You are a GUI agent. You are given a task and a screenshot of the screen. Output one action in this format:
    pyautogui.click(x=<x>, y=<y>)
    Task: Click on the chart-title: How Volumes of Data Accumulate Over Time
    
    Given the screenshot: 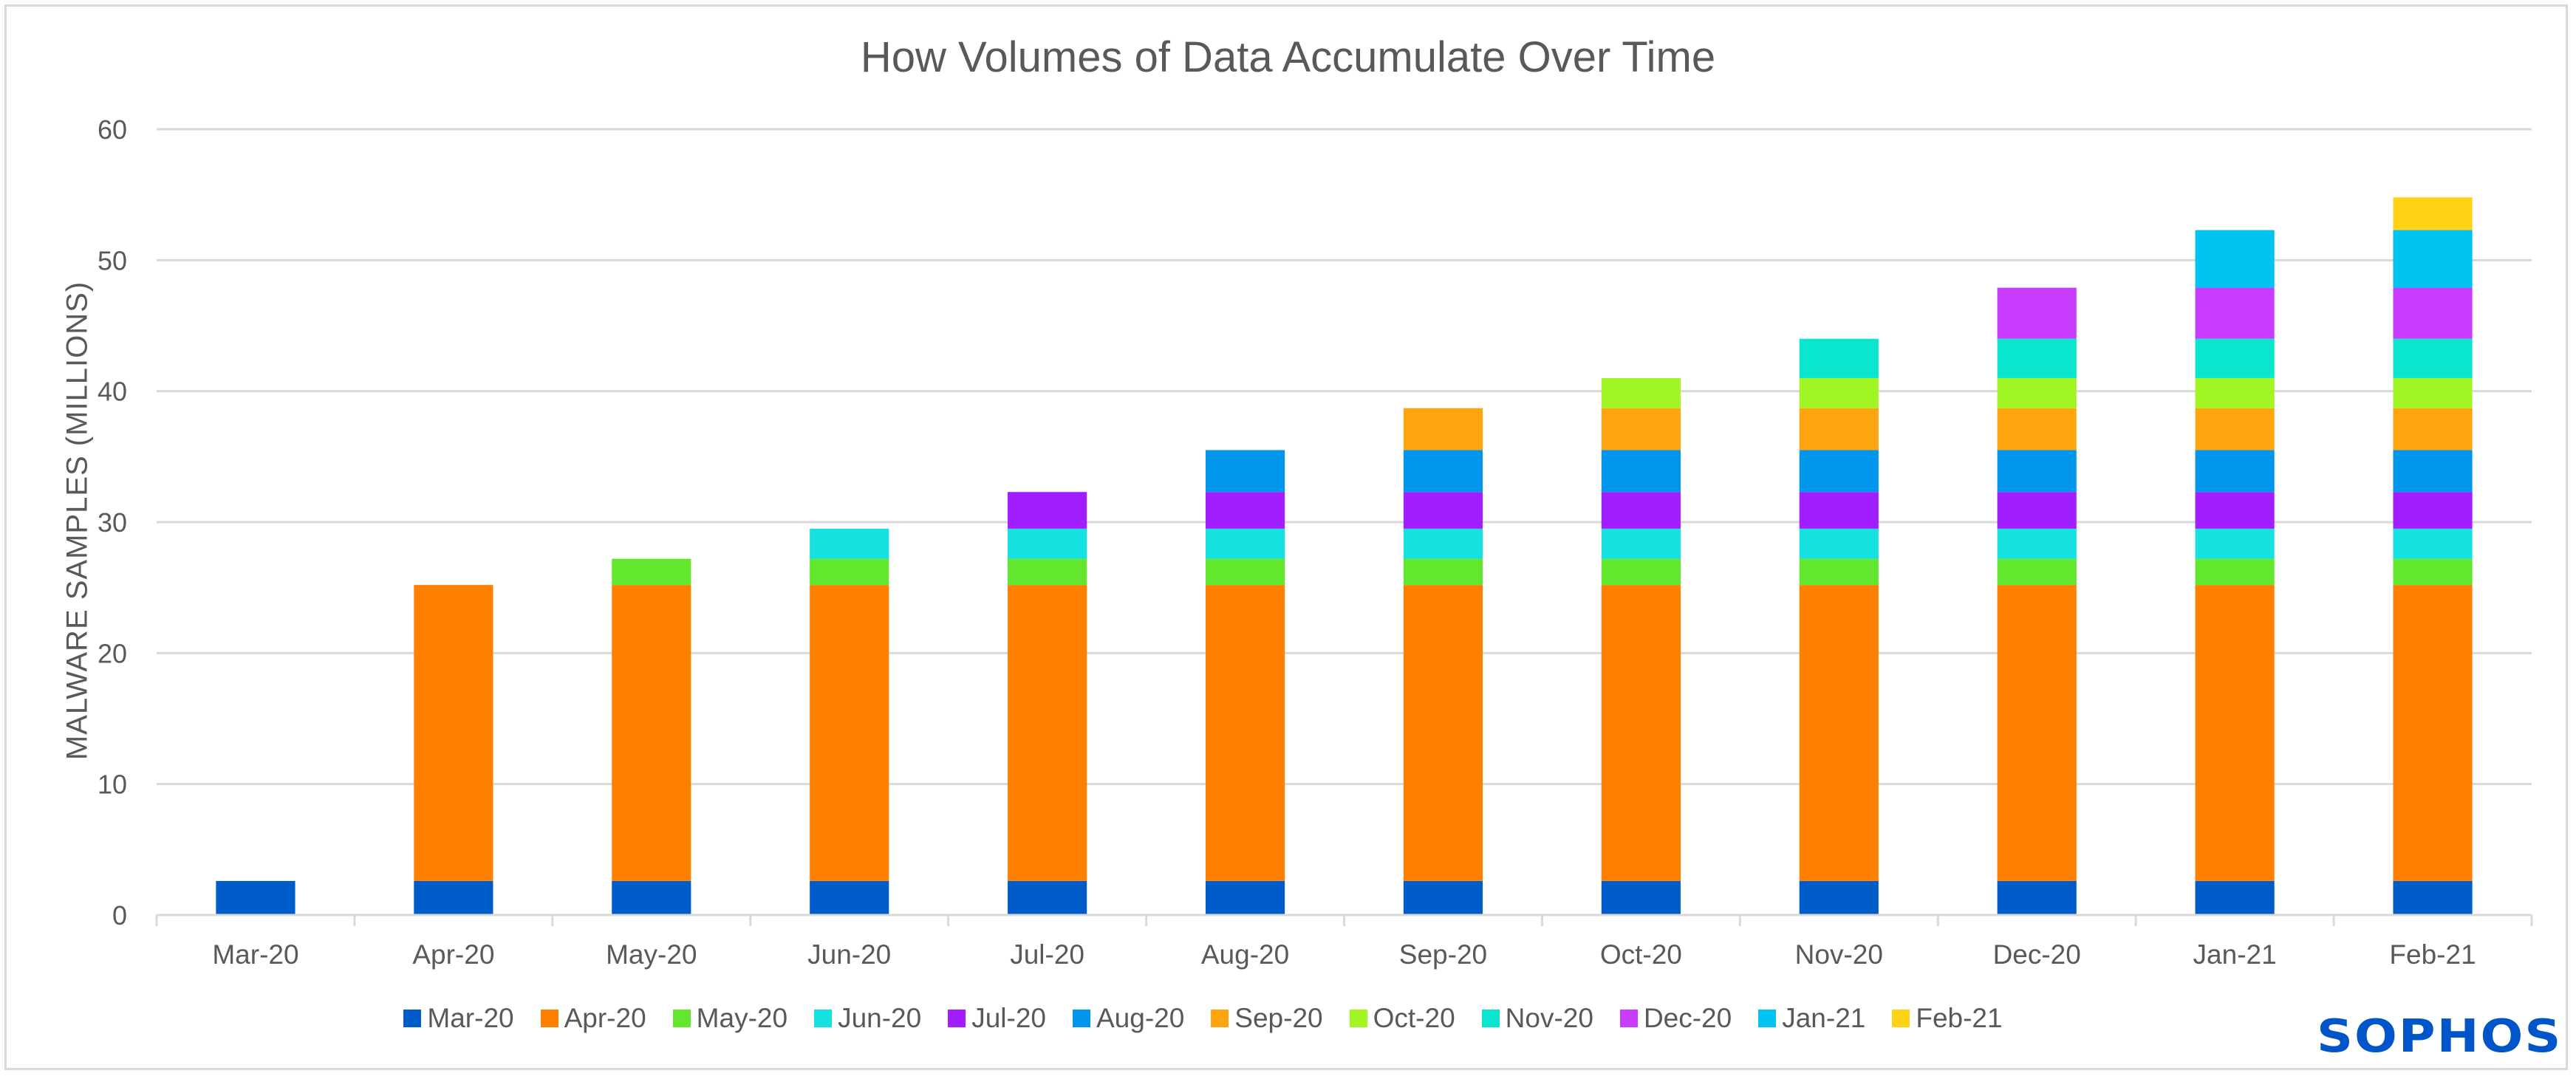 What is the action you would take?
    pyautogui.click(x=1288, y=57)
    